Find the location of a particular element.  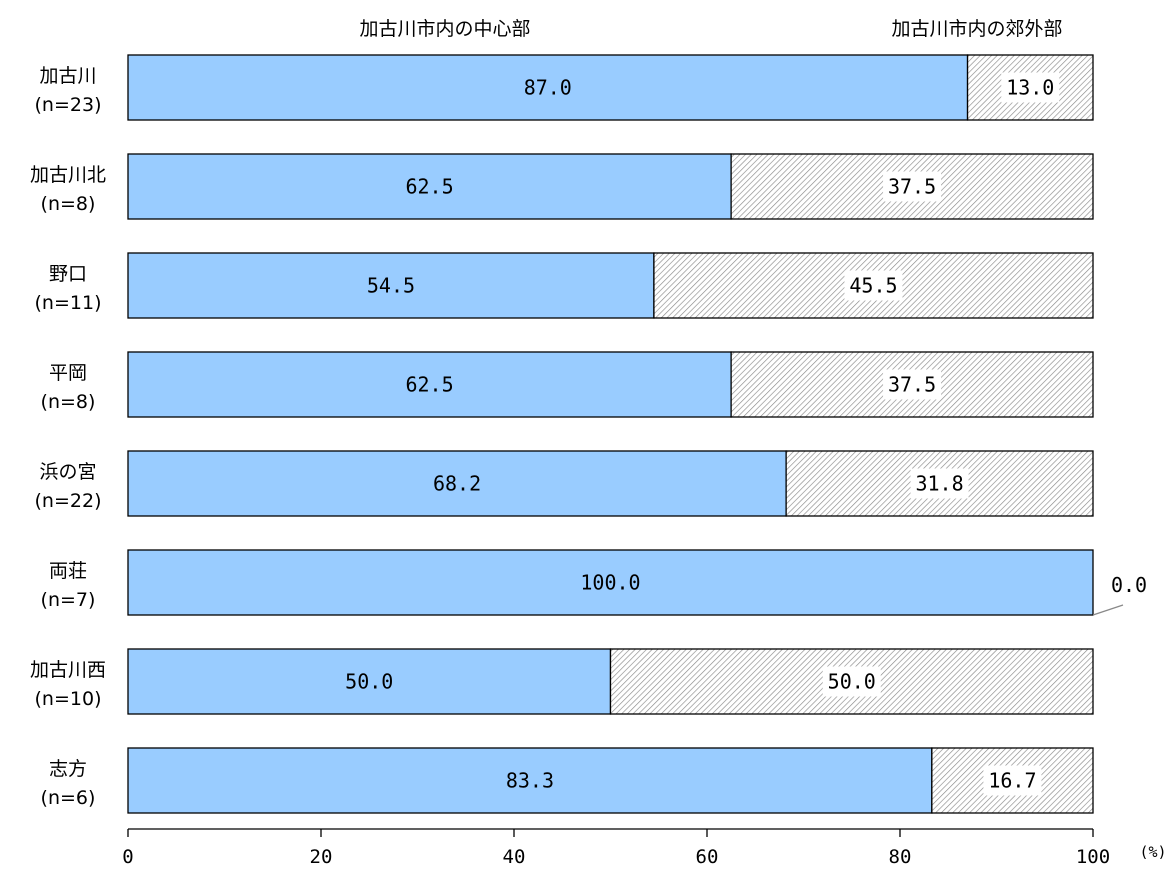

x-tick-label-3: 60 is located at coordinates (707, 857).